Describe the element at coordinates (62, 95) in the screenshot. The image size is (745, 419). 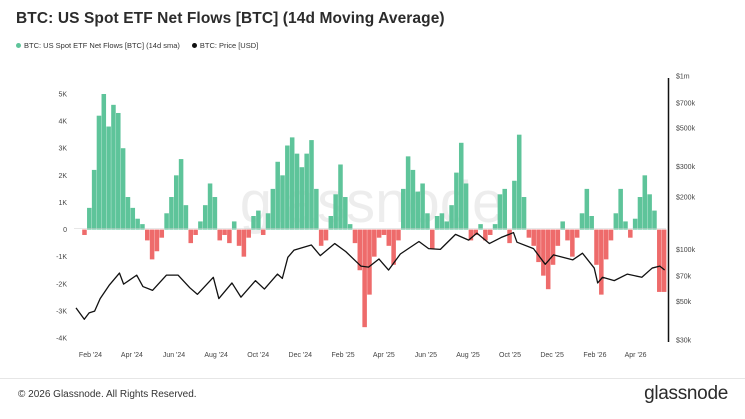
I see `left-tick-label: 5K` at that location.